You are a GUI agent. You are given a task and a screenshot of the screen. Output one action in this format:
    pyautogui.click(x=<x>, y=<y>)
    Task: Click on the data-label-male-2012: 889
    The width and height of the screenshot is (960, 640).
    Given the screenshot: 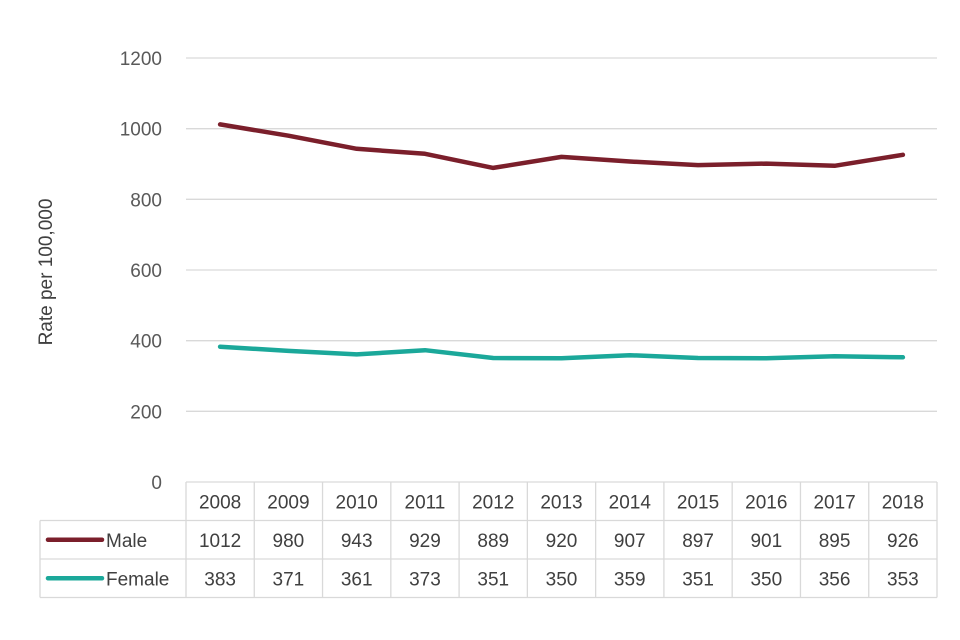 What is the action you would take?
    pyautogui.click(x=493, y=541)
    